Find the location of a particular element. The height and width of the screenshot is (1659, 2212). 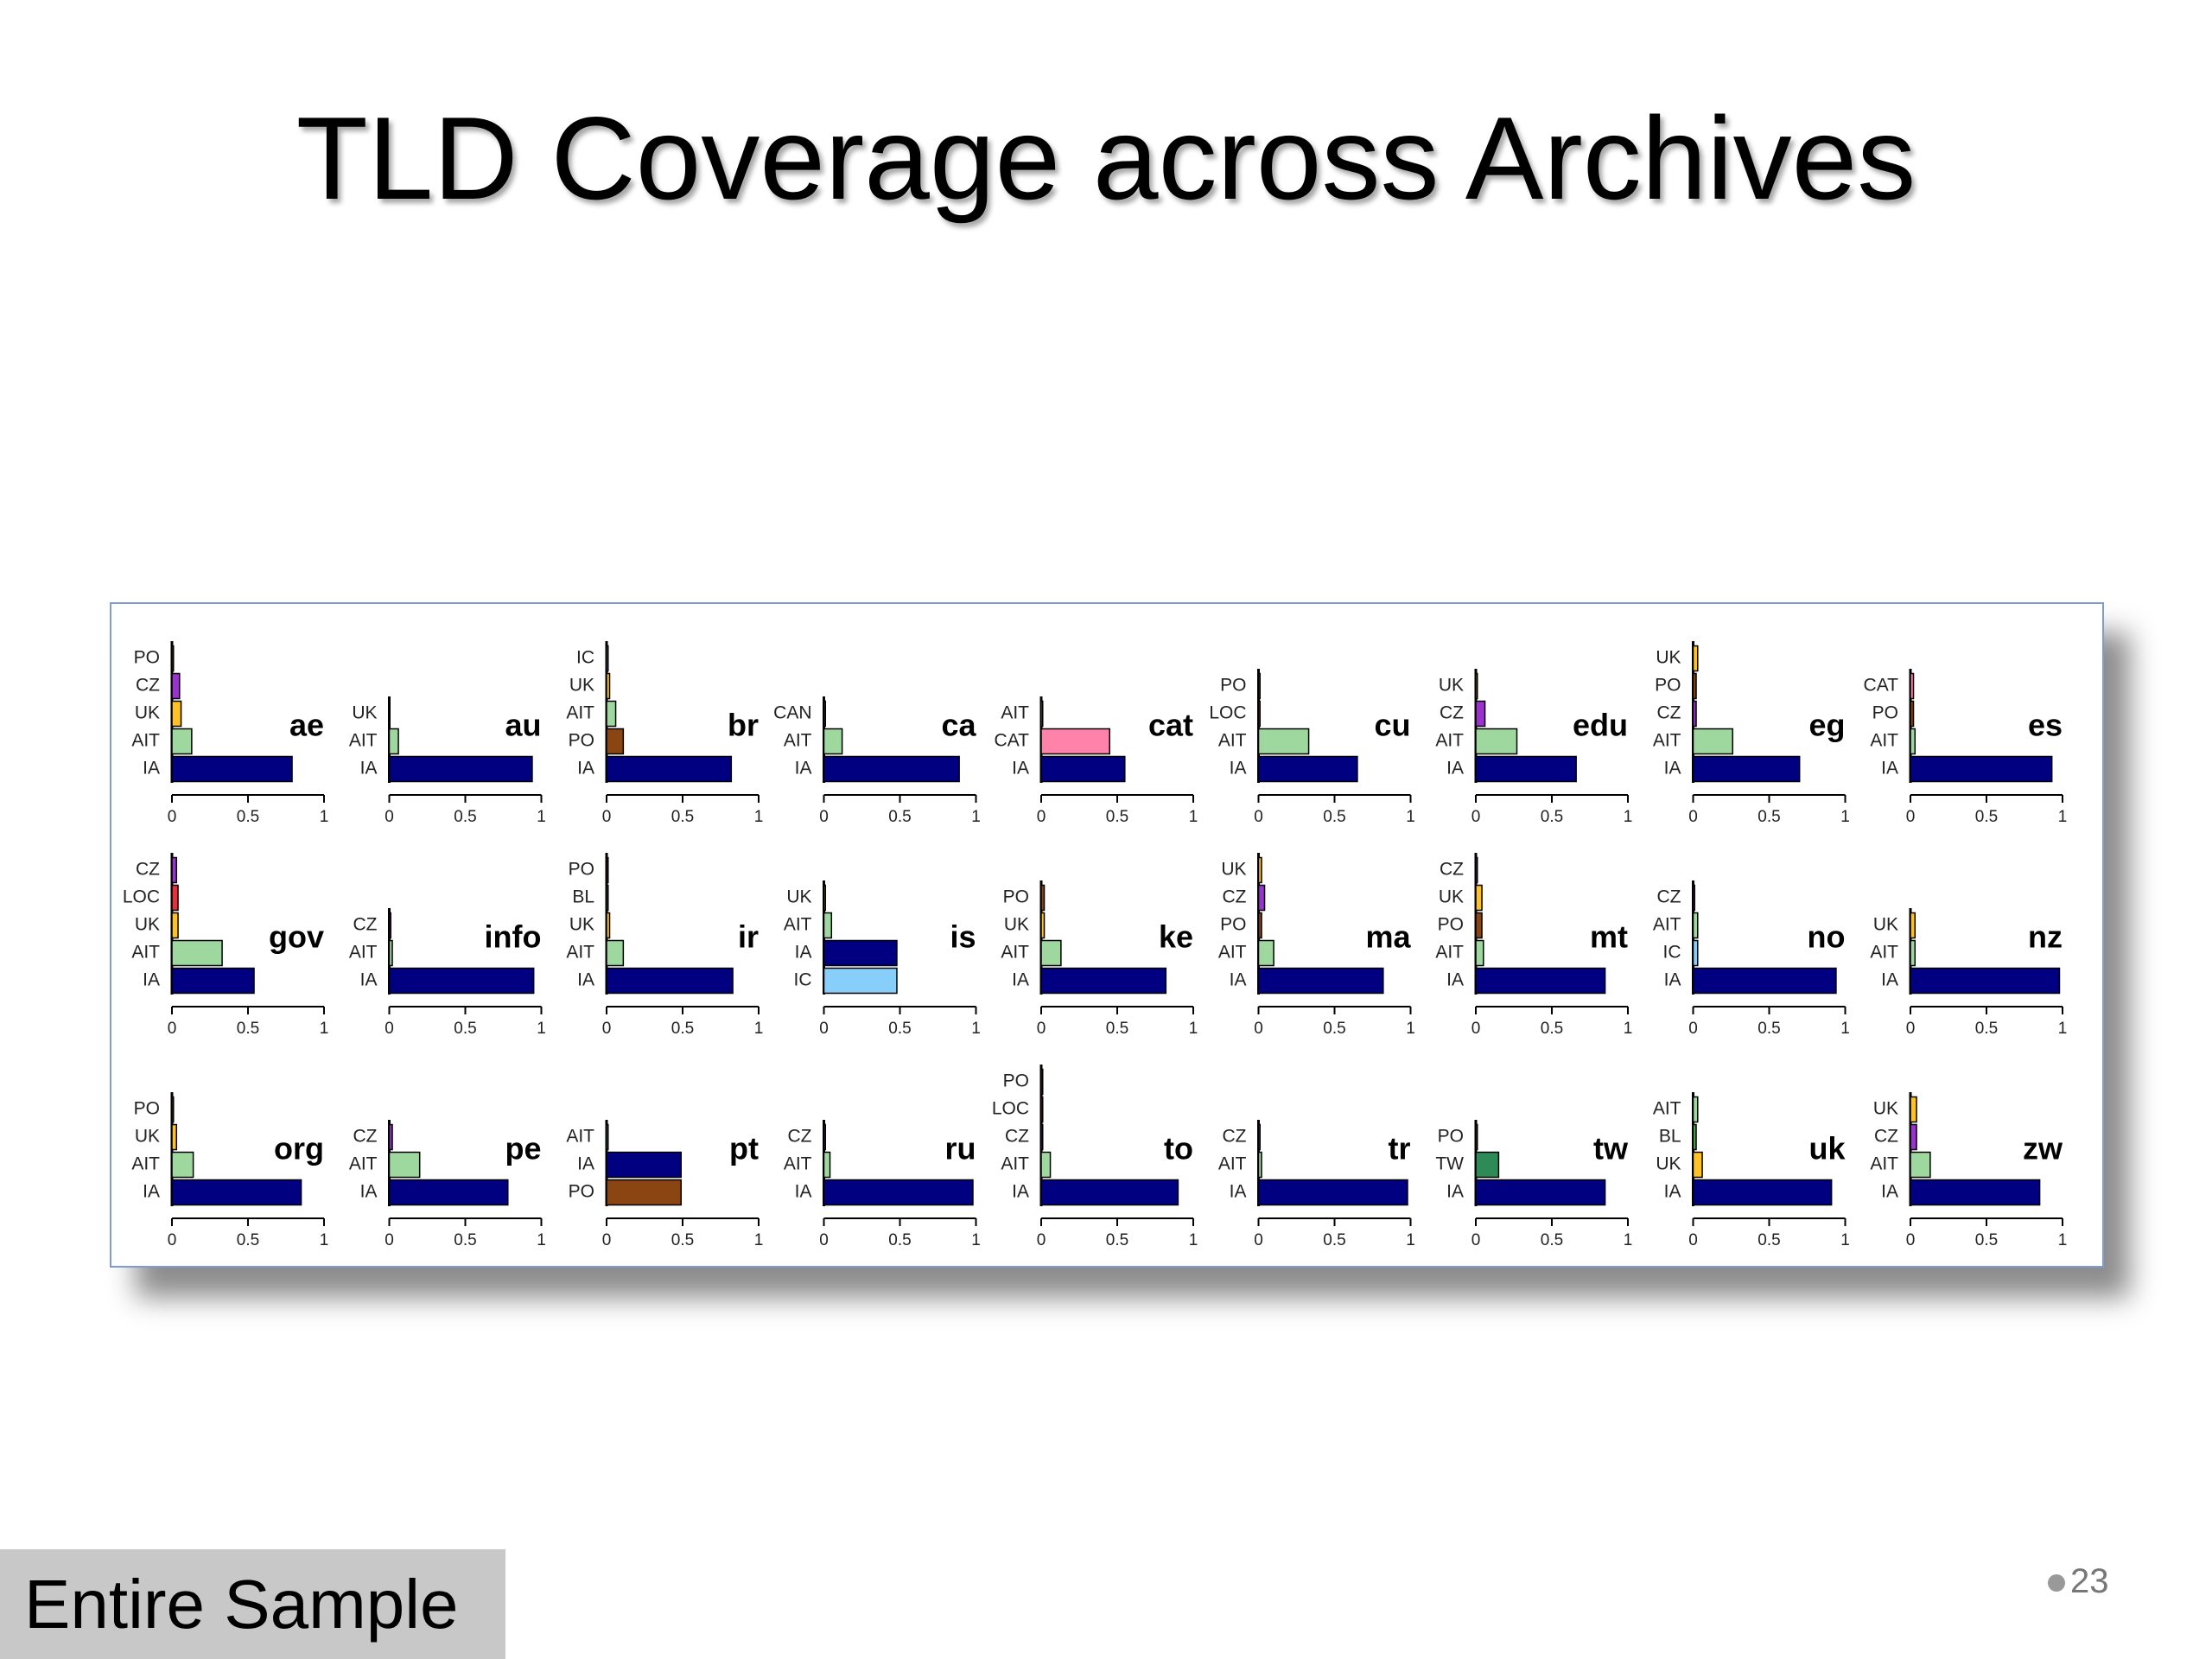

chart-title: ae is located at coordinates (306, 725).